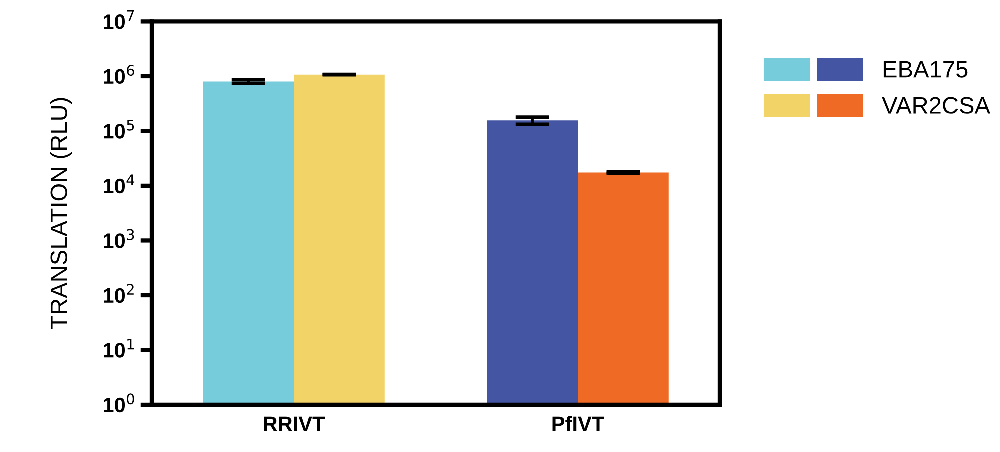 This screenshot has width=1000, height=452. Describe the element at coordinates (119, 403) in the screenshot. I see `y-tick-label: 10$^{0}$` at that location.